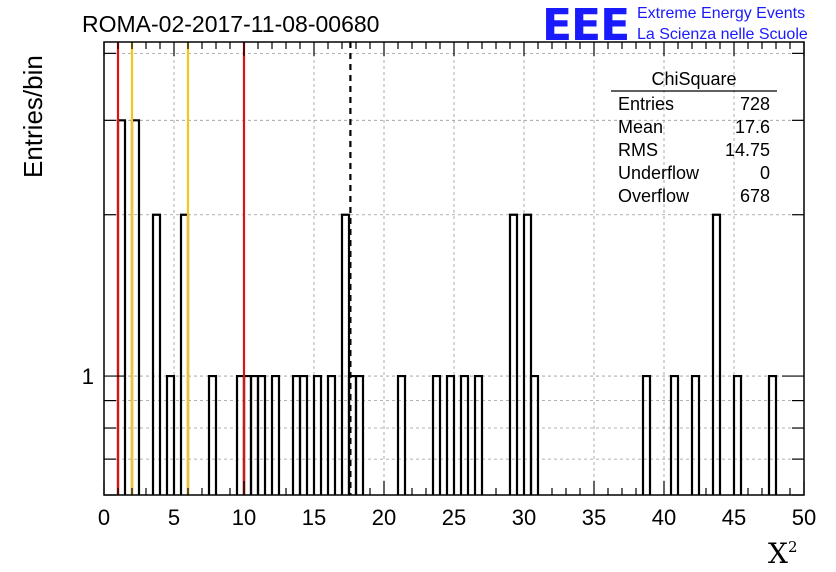  I want to click on y-tick-labels: 1, so click(88, 376).